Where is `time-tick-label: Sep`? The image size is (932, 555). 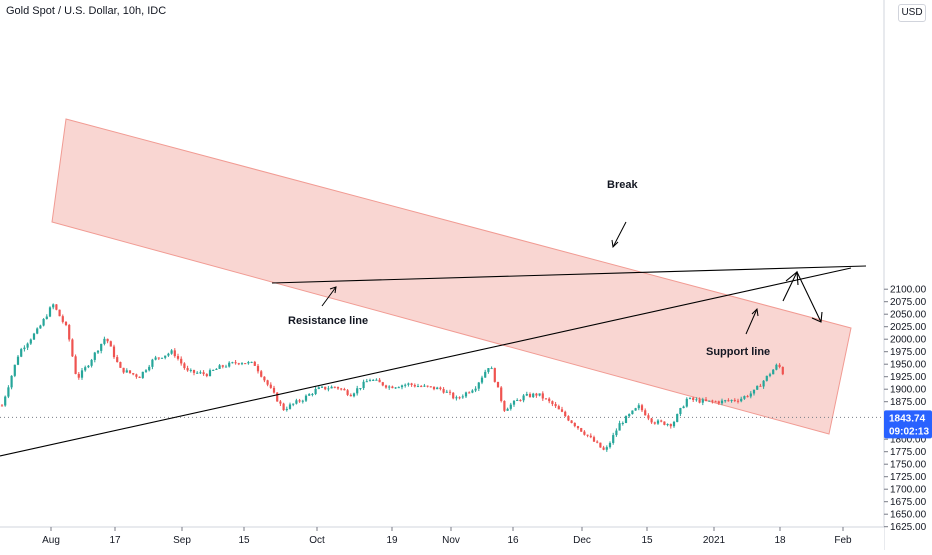 time-tick-label: Sep is located at coordinates (182, 540).